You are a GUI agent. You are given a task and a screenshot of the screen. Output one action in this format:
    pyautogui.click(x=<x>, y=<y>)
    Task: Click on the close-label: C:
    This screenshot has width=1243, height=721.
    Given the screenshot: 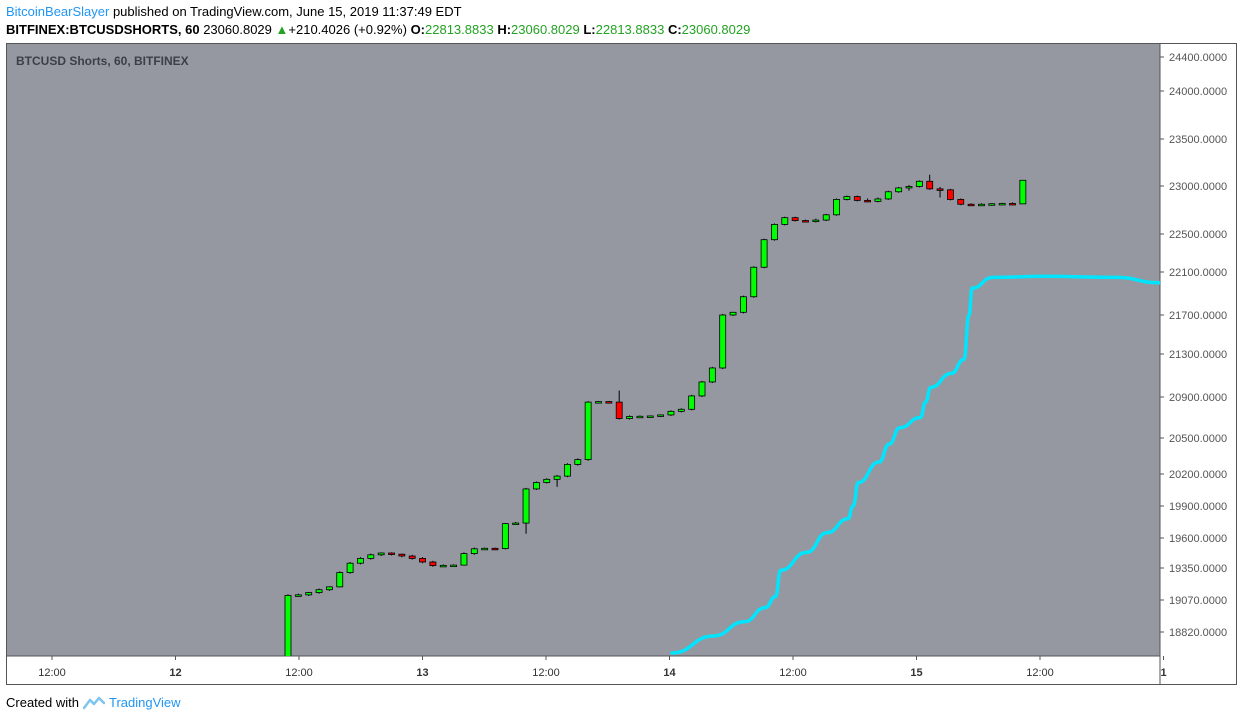 What is the action you would take?
    pyautogui.click(x=674, y=29)
    